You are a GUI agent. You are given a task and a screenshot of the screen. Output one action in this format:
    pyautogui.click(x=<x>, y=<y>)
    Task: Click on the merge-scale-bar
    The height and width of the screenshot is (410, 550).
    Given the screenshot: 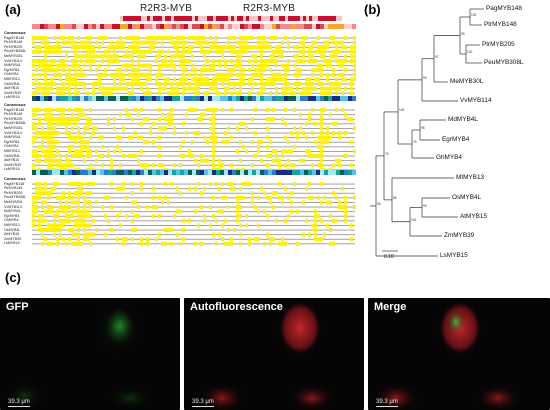 What is the action you would take?
    pyautogui.click(x=387, y=406)
    